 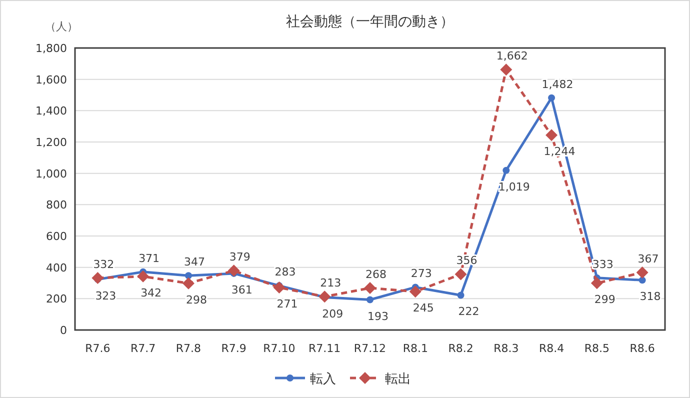 What do you see at coordinates (189, 348) in the screenshot?
I see `x-tick-label: R7.8` at bounding box center [189, 348].